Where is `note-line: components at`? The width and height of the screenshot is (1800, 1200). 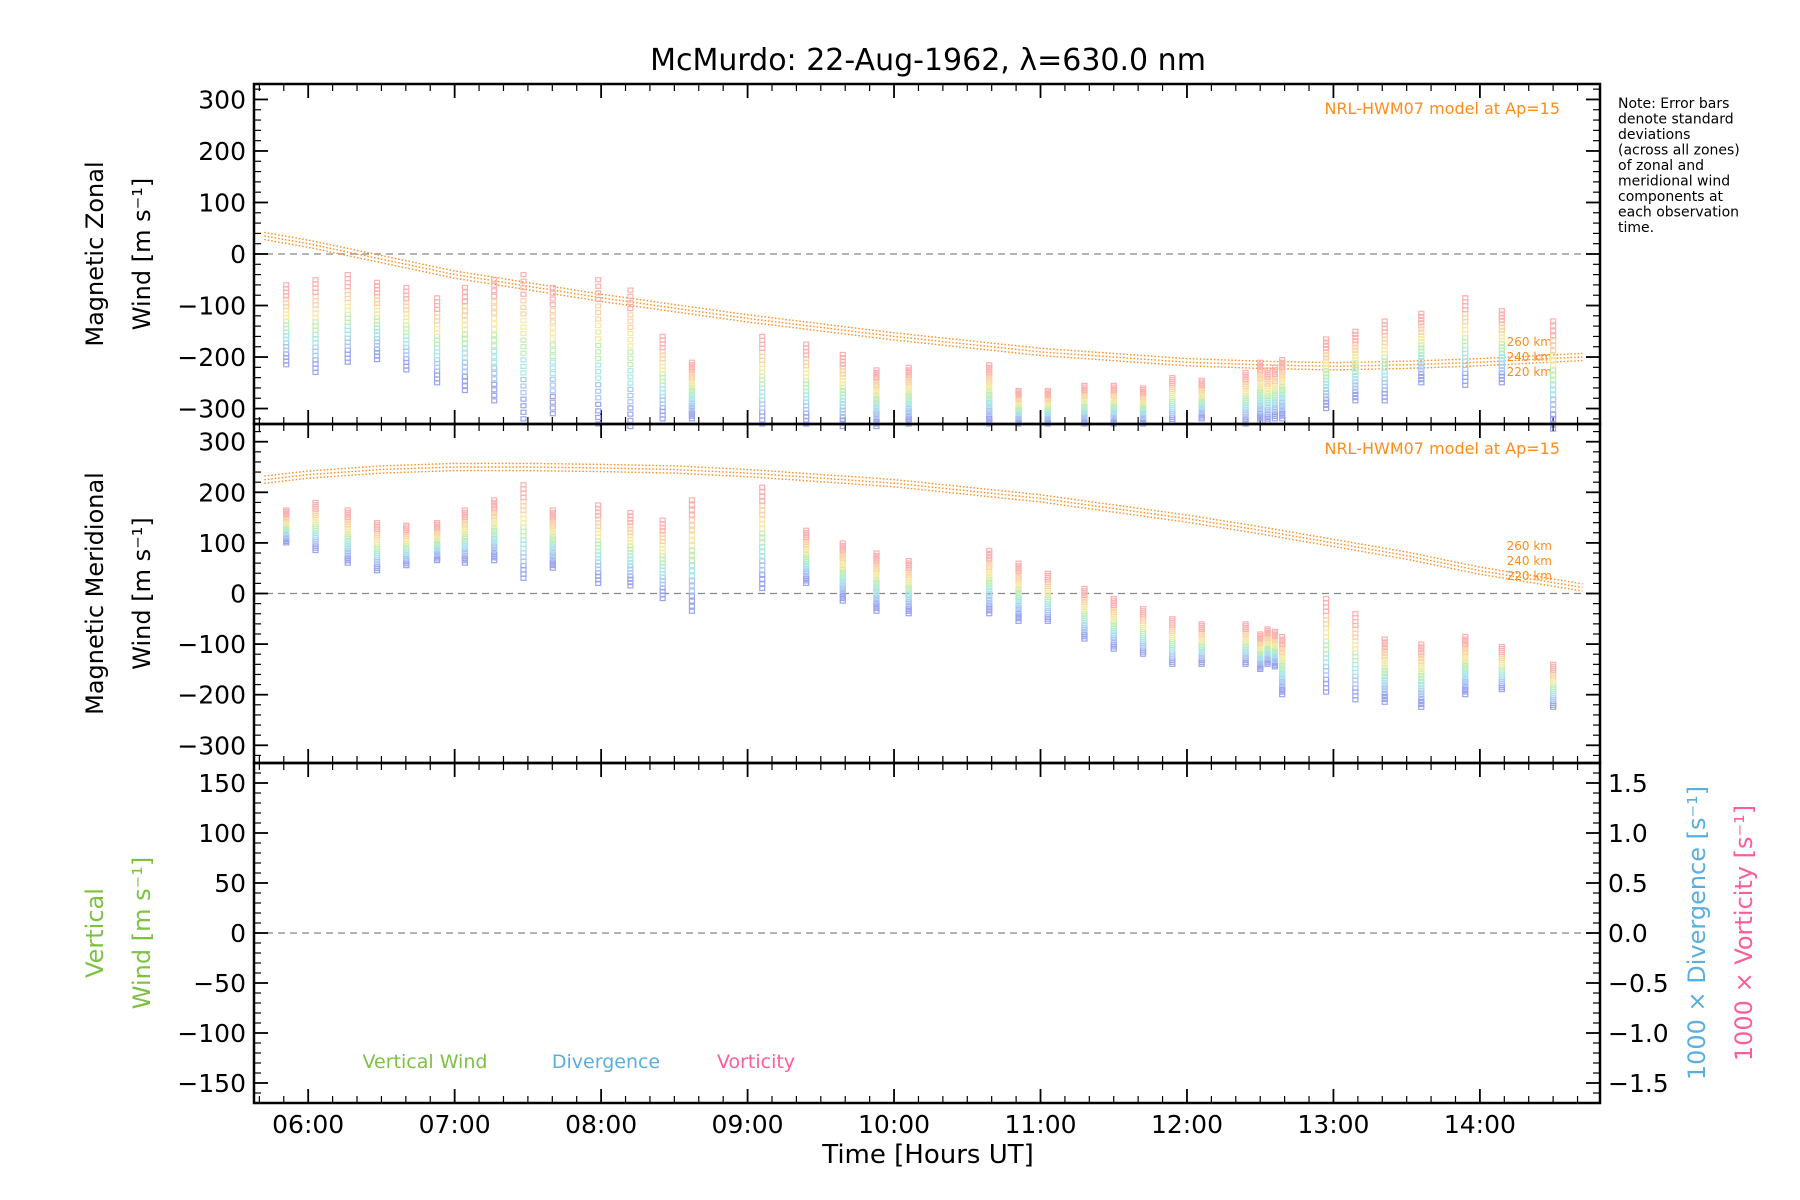 note-line: components at is located at coordinates (1671, 197).